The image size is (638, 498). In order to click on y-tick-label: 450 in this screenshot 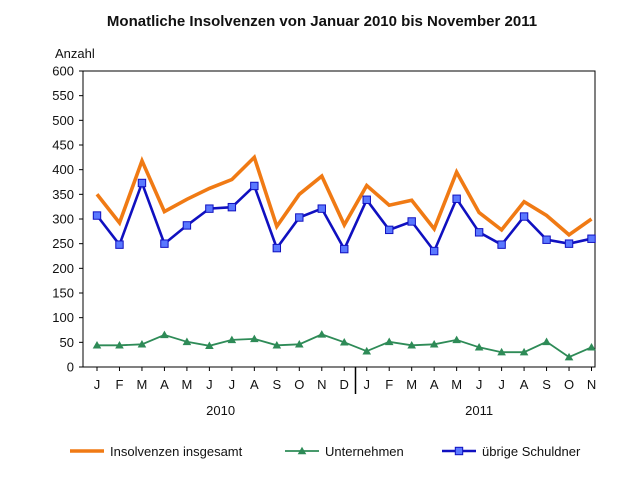, I will do `click(63, 145)`.